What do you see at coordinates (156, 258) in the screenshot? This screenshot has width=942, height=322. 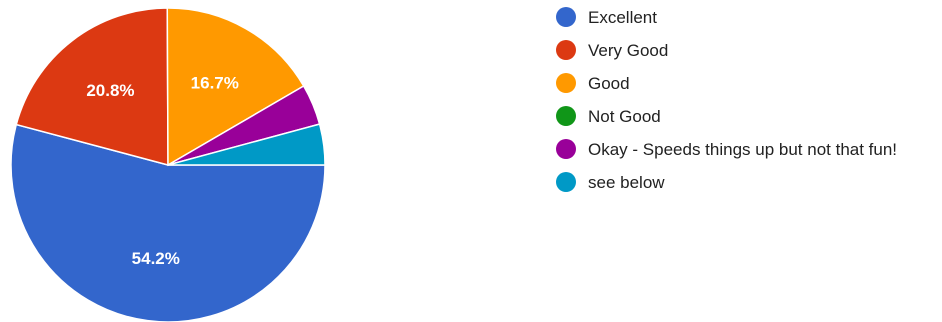 I see `slice-value-label-excellent: 54.2%` at bounding box center [156, 258].